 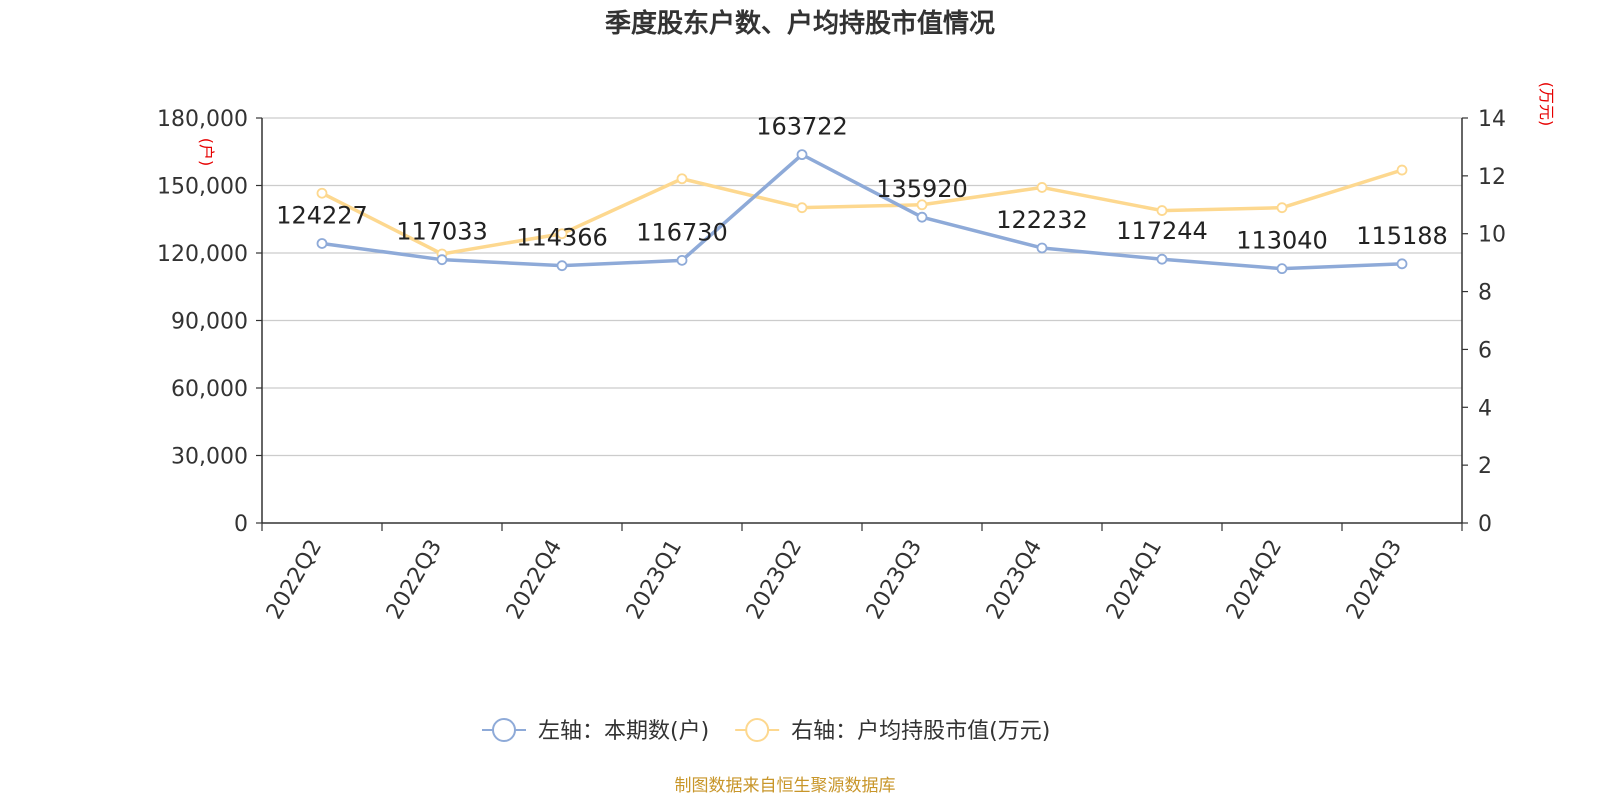 What do you see at coordinates (800, 23) in the screenshot?
I see `chart-title: 季度股东户数、户均持股市值情况` at bounding box center [800, 23].